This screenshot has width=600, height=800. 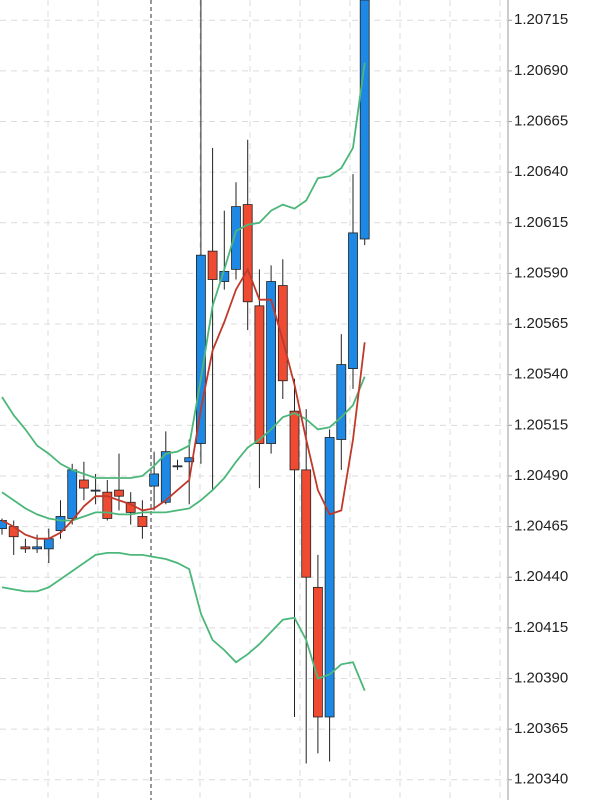 What do you see at coordinates (541, 424) in the screenshot?
I see `y-tick-label: 1.20515` at bounding box center [541, 424].